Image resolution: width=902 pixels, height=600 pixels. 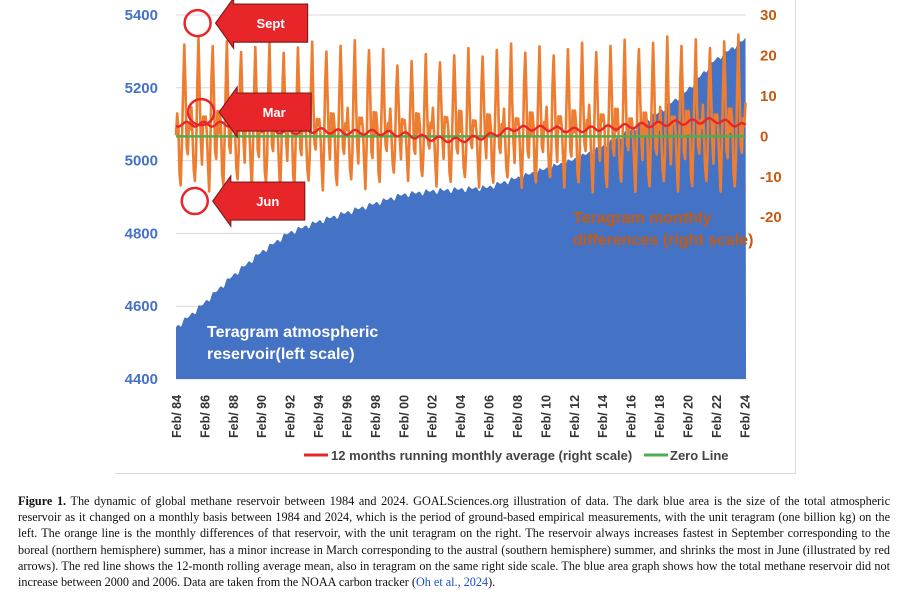 I want to click on left-tick-label: 5200, so click(x=141, y=88).